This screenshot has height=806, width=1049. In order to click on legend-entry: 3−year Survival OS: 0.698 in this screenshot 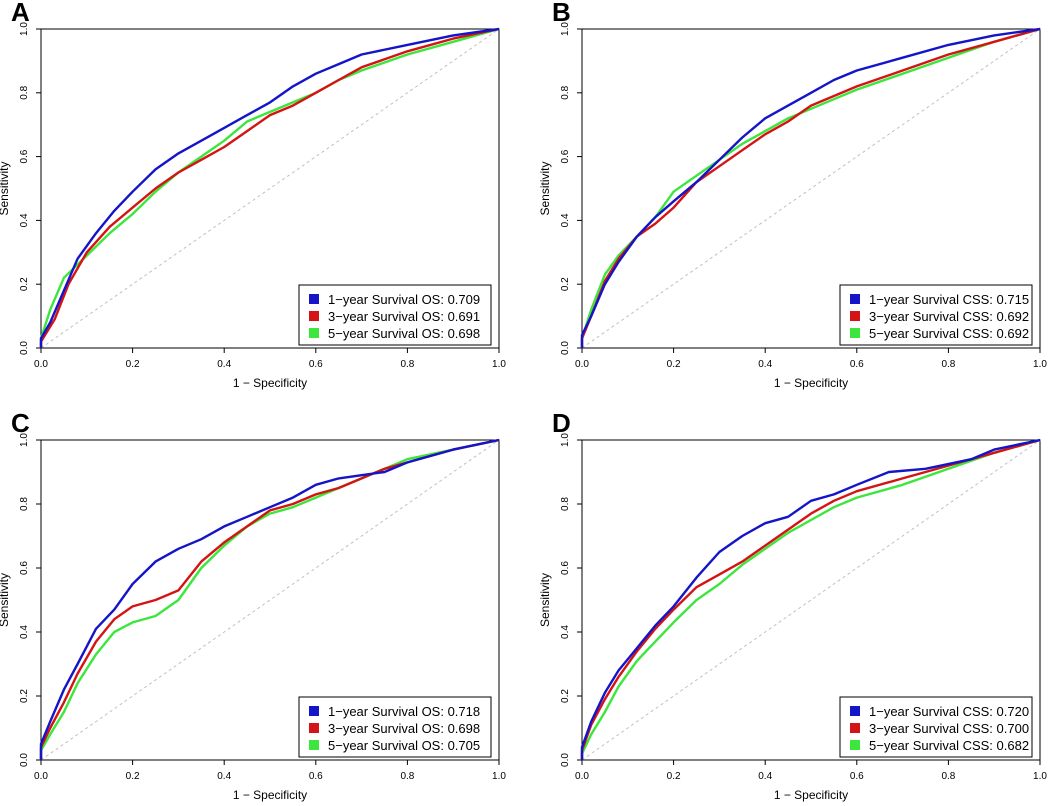, I will do `click(404, 728)`.